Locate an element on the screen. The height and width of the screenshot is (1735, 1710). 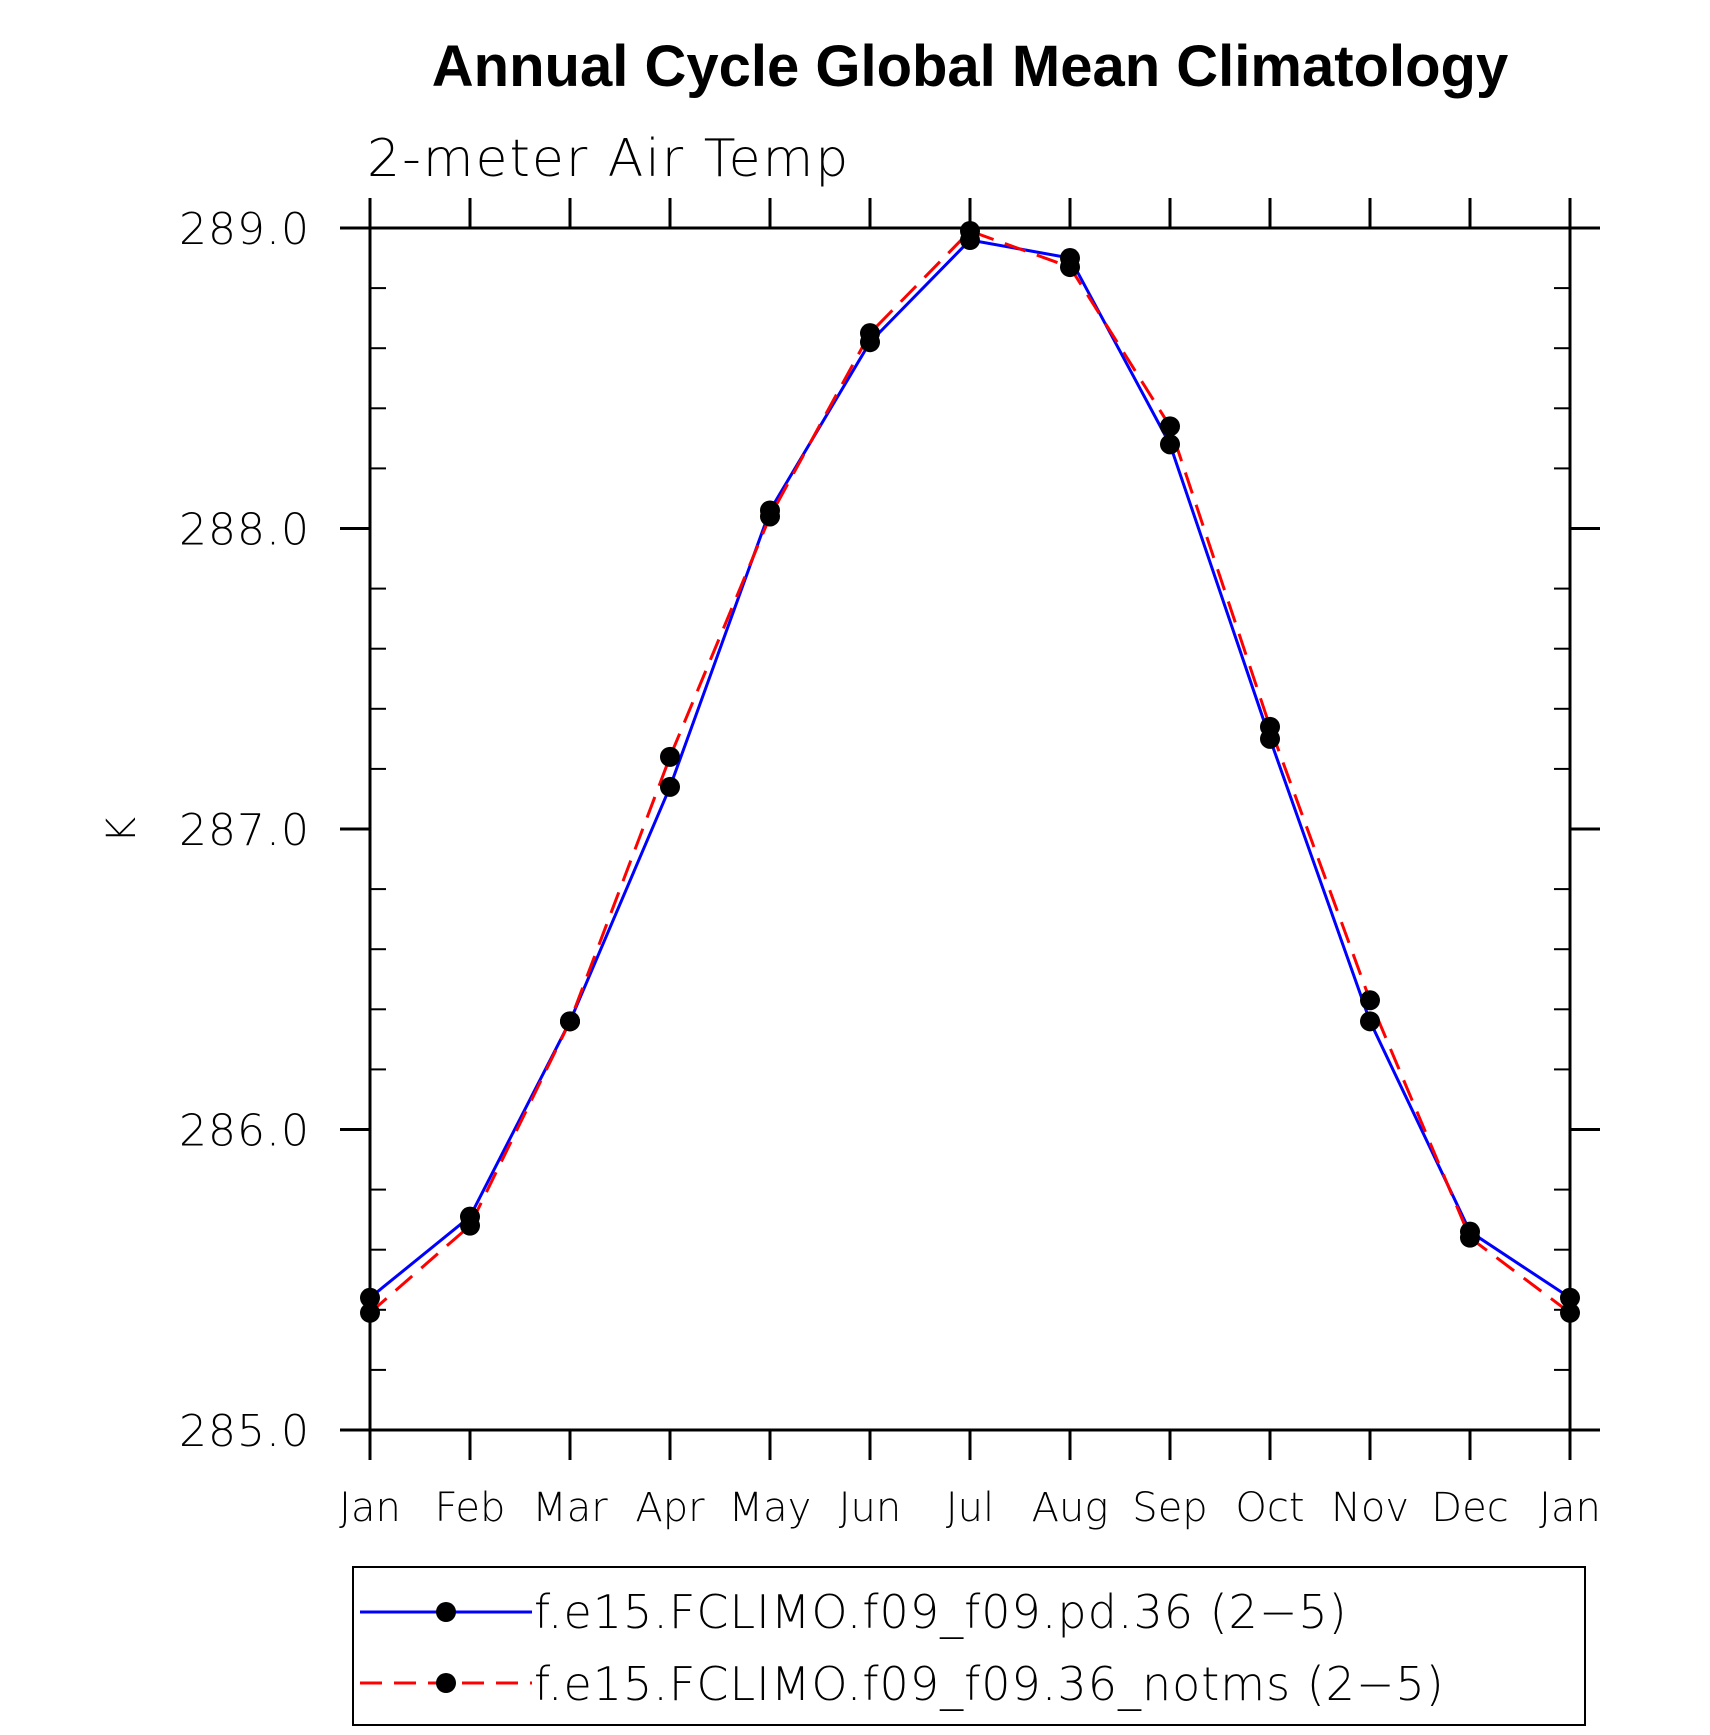
x-tick-label: May is located at coordinates (770, 1508).